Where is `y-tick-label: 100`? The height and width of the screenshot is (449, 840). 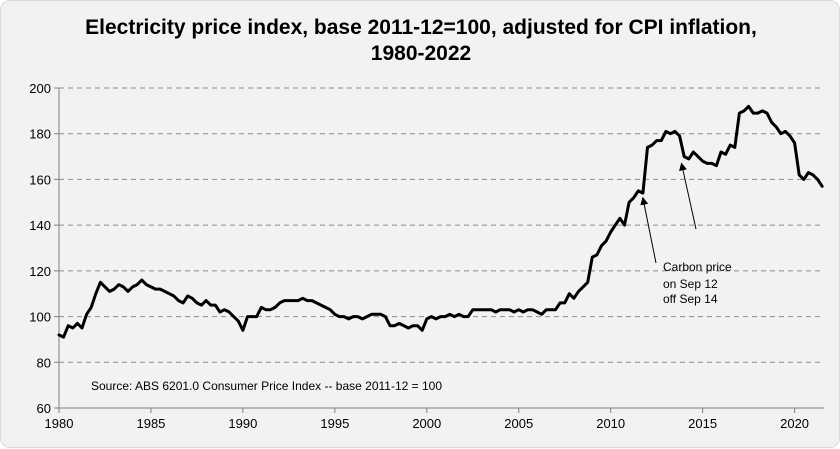 y-tick-label: 100 is located at coordinates (40, 317).